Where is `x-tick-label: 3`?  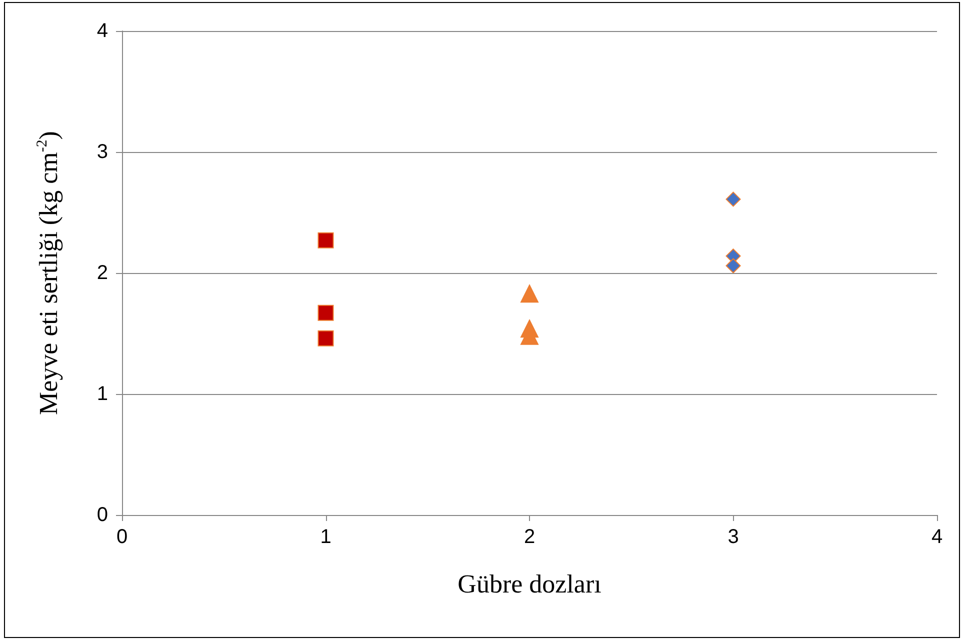
x-tick-label: 3 is located at coordinates (733, 537).